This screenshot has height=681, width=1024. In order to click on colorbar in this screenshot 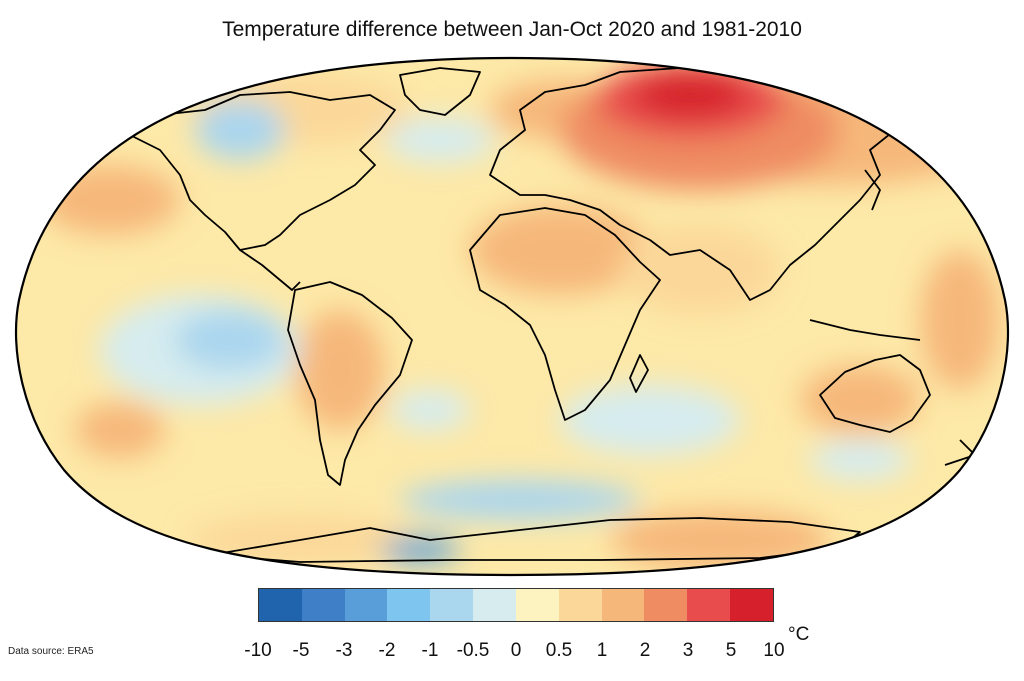, I will do `click(516, 605)`.